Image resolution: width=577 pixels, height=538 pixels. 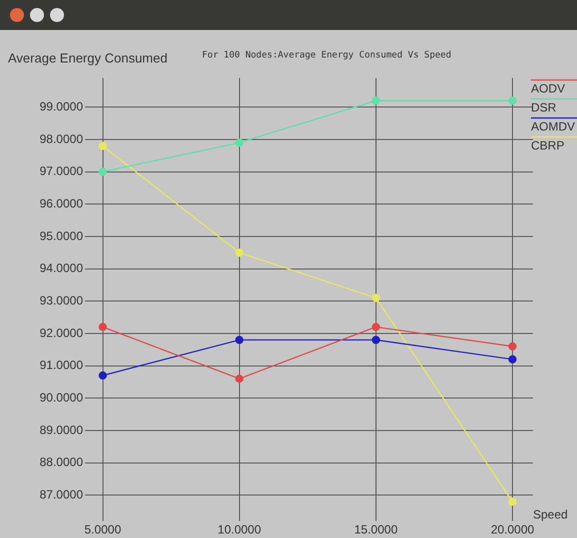 What do you see at coordinates (547, 145) in the screenshot?
I see `legend-label: CBRP` at bounding box center [547, 145].